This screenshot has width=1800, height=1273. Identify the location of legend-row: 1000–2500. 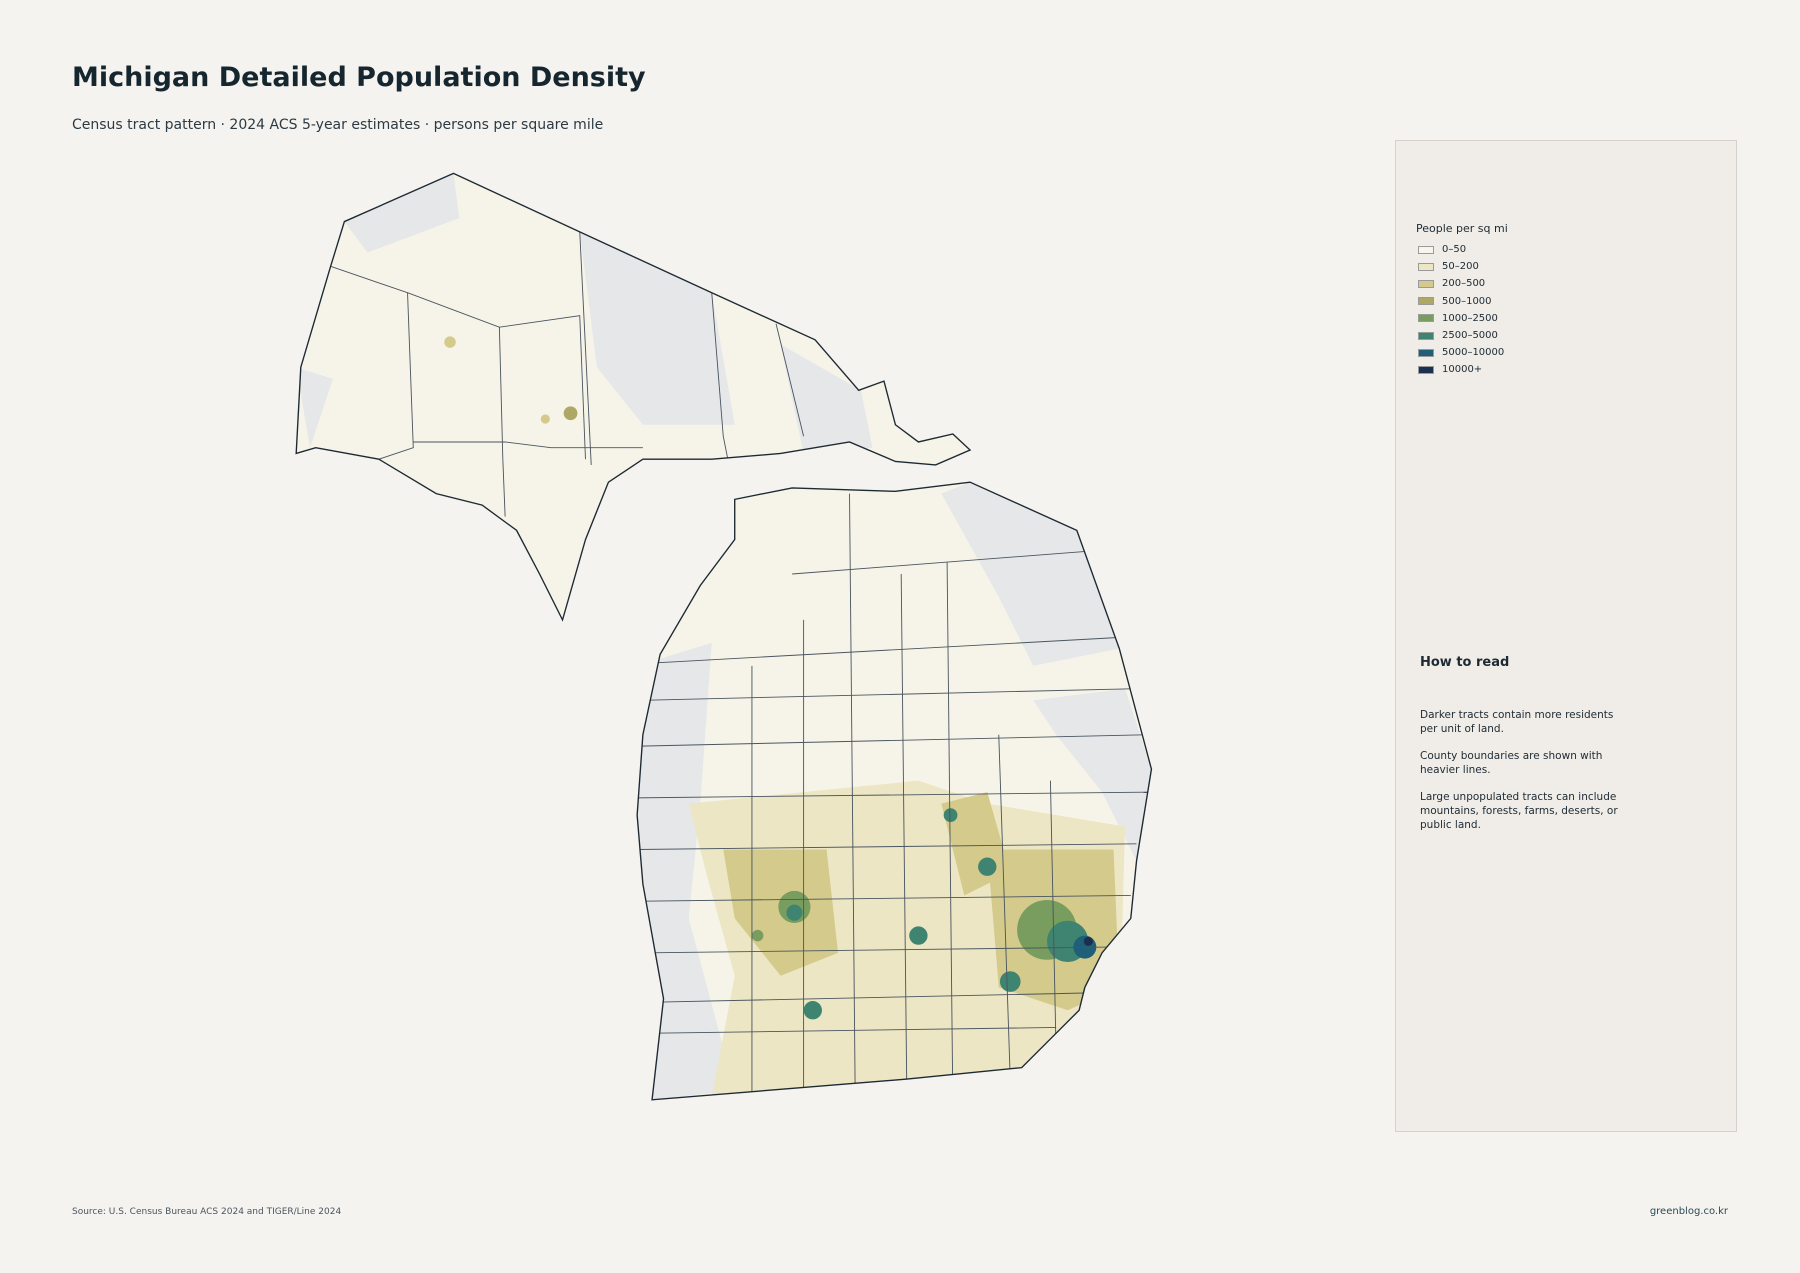
(1461, 318).